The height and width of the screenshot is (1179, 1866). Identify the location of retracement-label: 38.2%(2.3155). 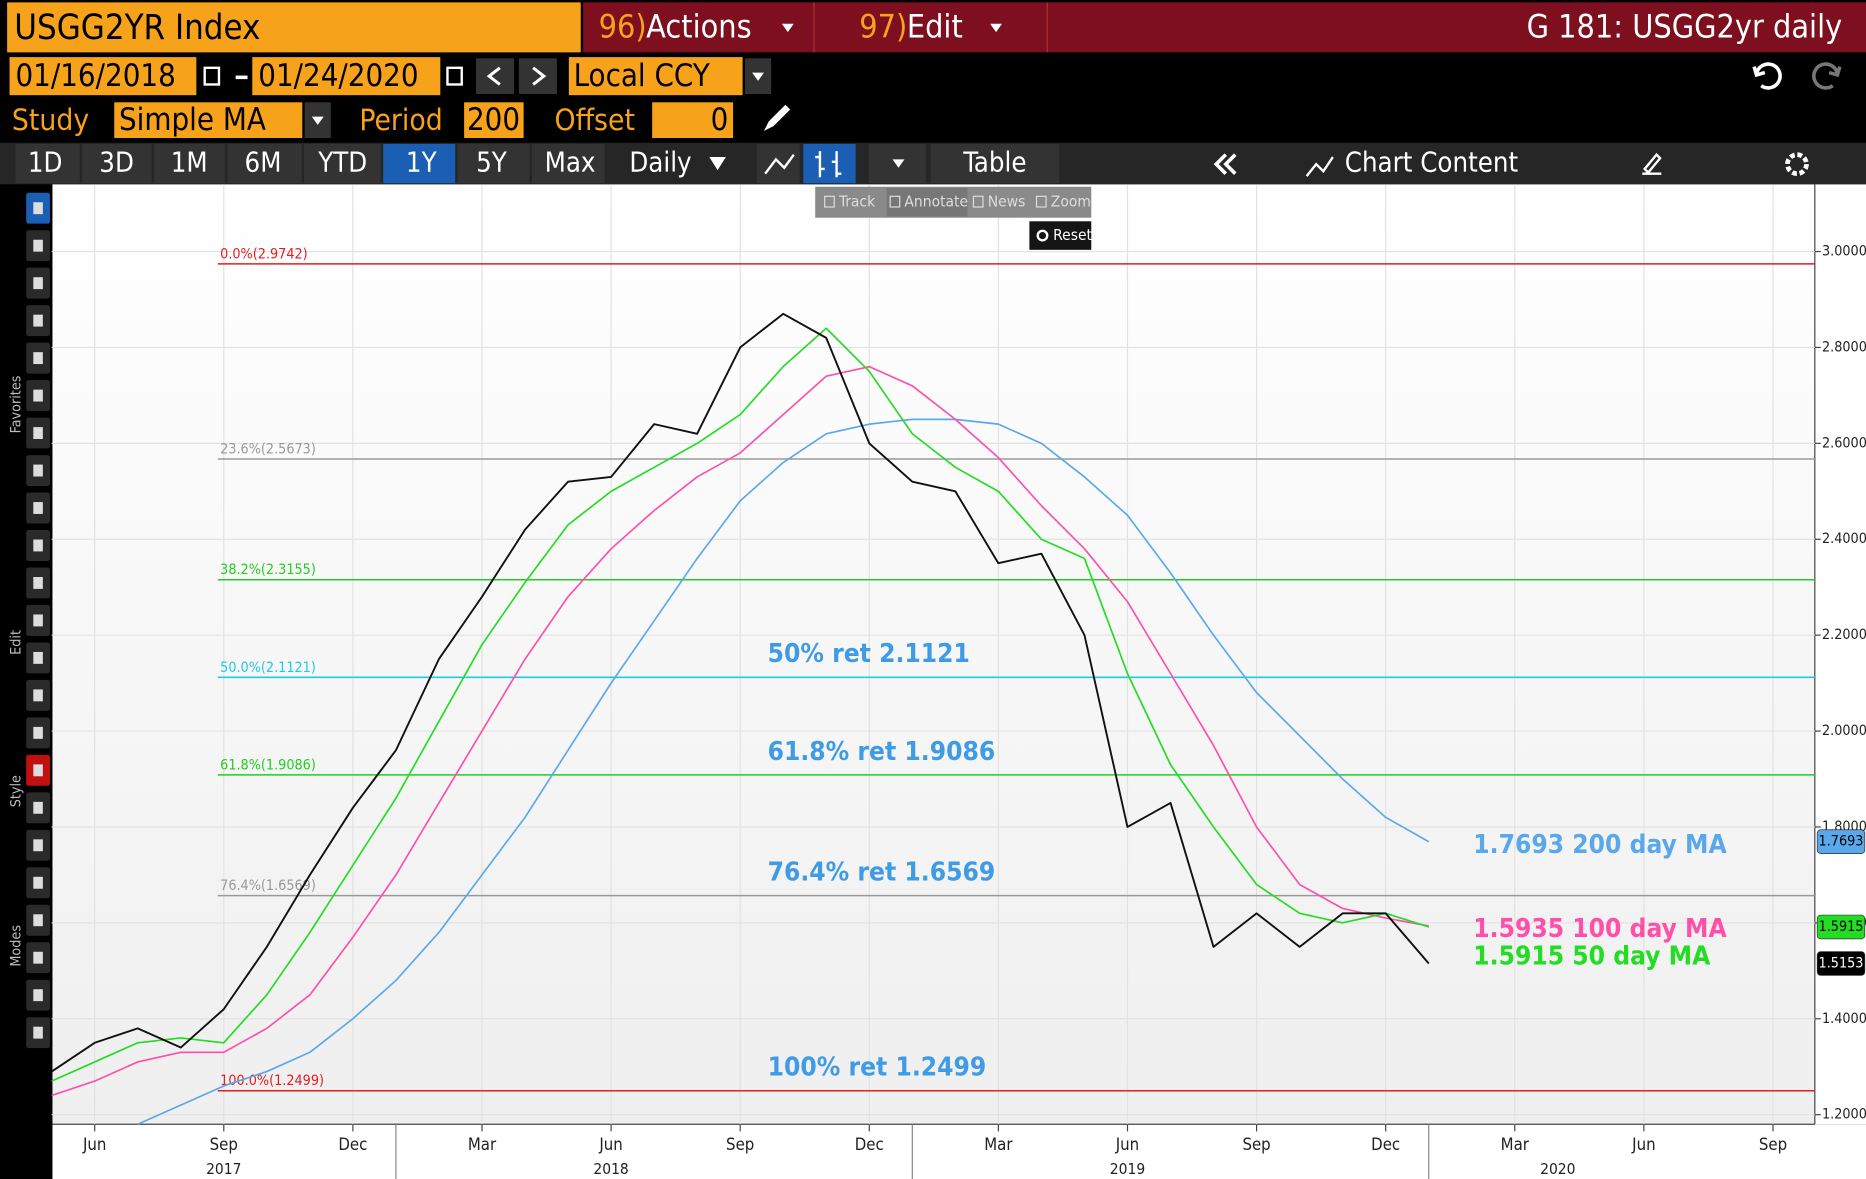
(268, 570).